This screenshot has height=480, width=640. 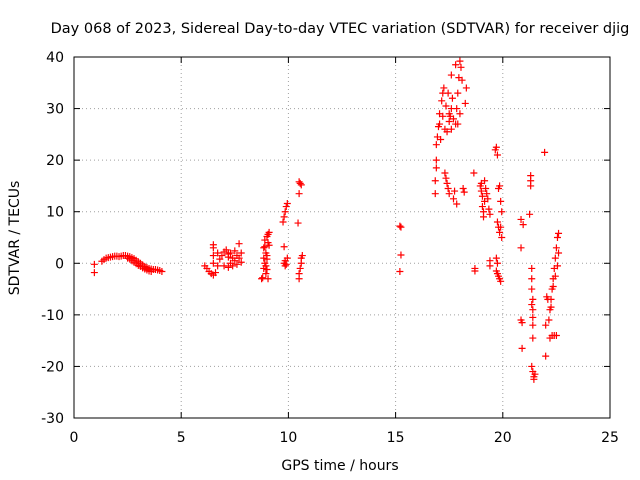 I want to click on y-tick-label: -10, so click(x=52, y=316).